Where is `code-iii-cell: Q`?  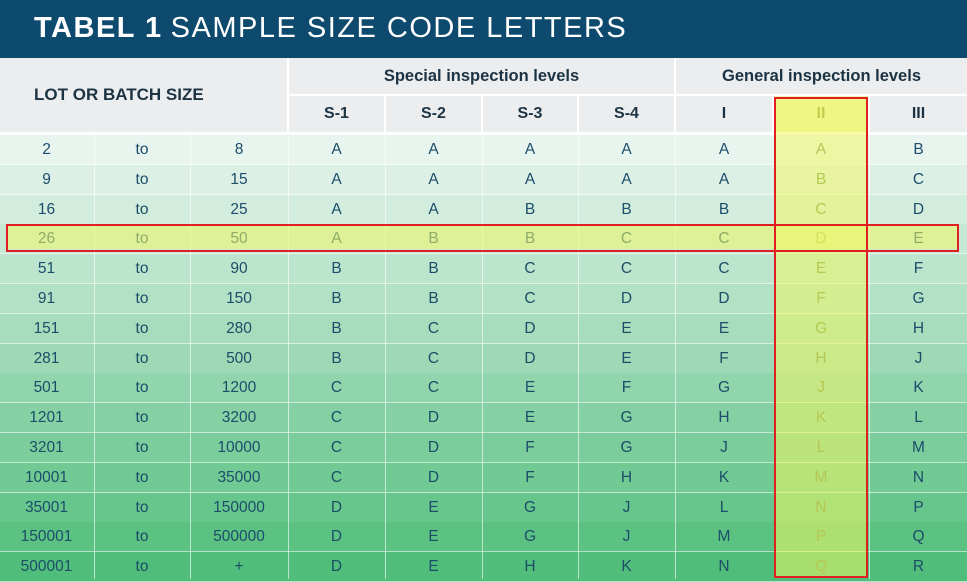 code-iii-cell: Q is located at coordinates (918, 537).